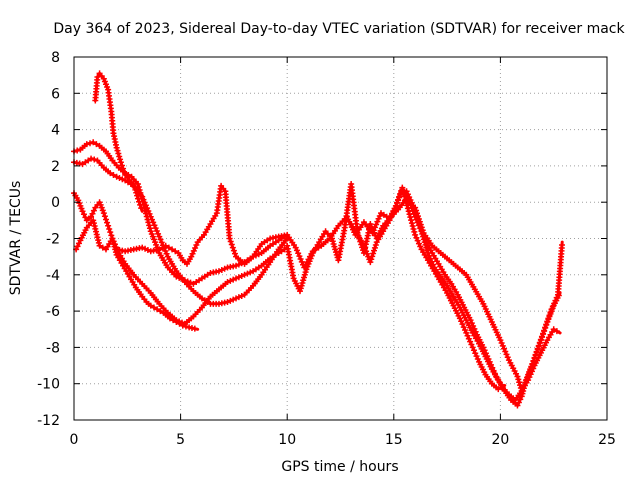  What do you see at coordinates (53, 348) in the screenshot?
I see `y-tick-label: -8` at bounding box center [53, 348].